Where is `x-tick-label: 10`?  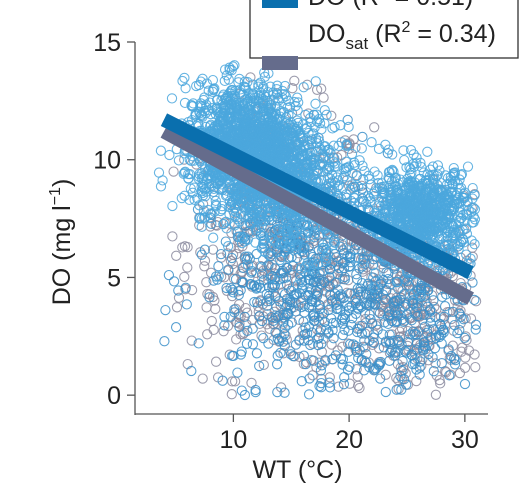
x-tick-label: 10 is located at coordinates (233, 440).